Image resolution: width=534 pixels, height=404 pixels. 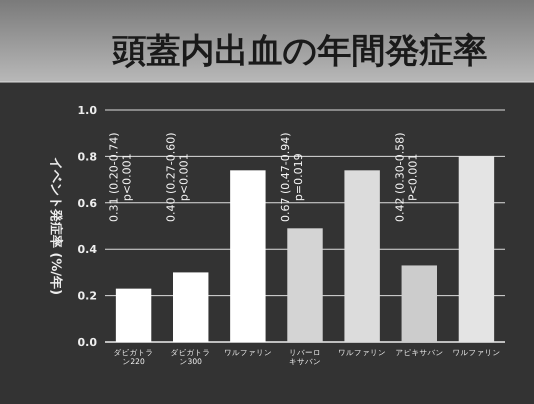 I want to click on annotation: 0.67 (0.47-0.94) p=0.019, so click(x=292, y=177).